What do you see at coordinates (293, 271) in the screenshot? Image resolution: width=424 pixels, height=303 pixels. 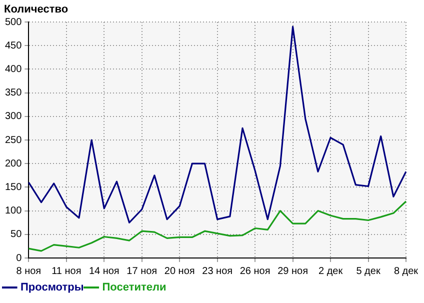 I see `x-tick-label: 29 ноя` at bounding box center [293, 271].